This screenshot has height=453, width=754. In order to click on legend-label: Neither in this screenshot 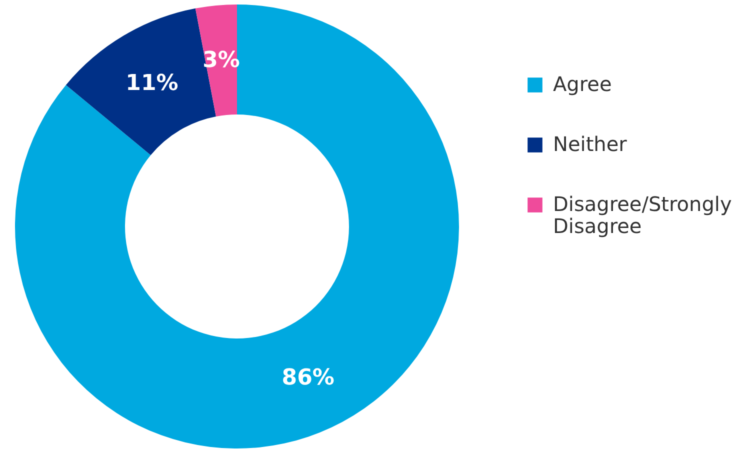, I will do `click(590, 144)`.